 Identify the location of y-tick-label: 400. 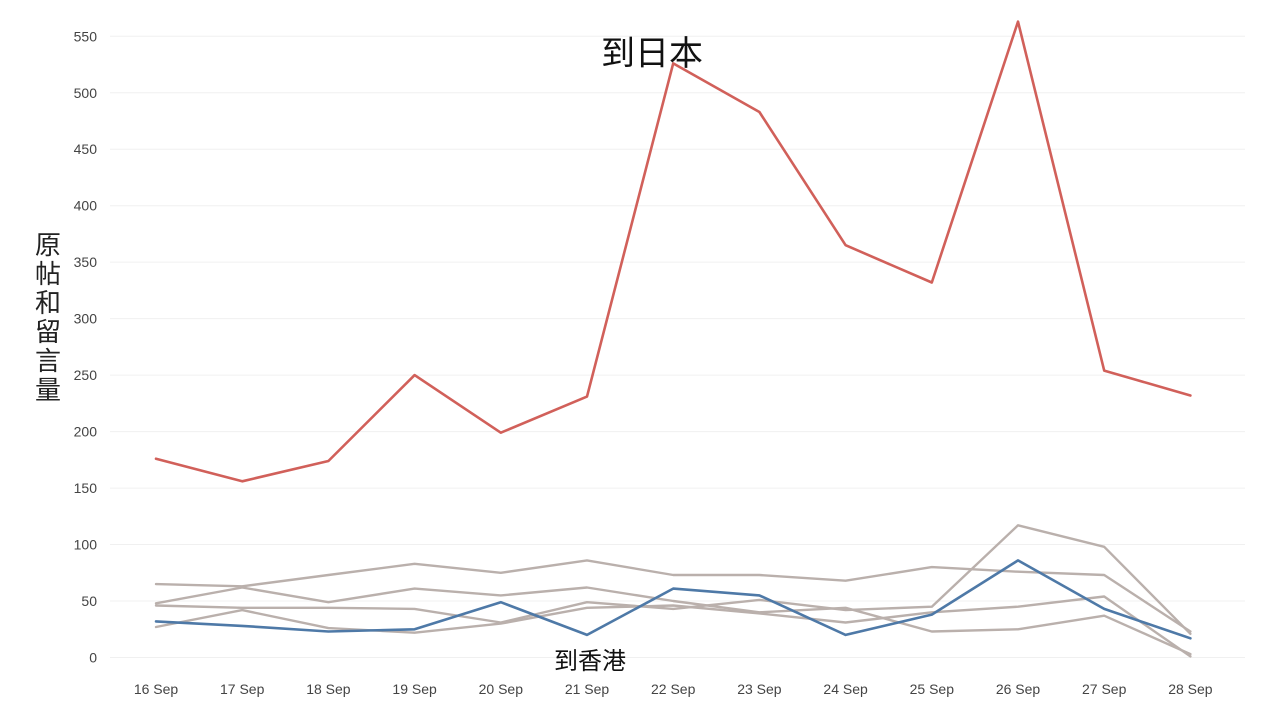
(86, 206).